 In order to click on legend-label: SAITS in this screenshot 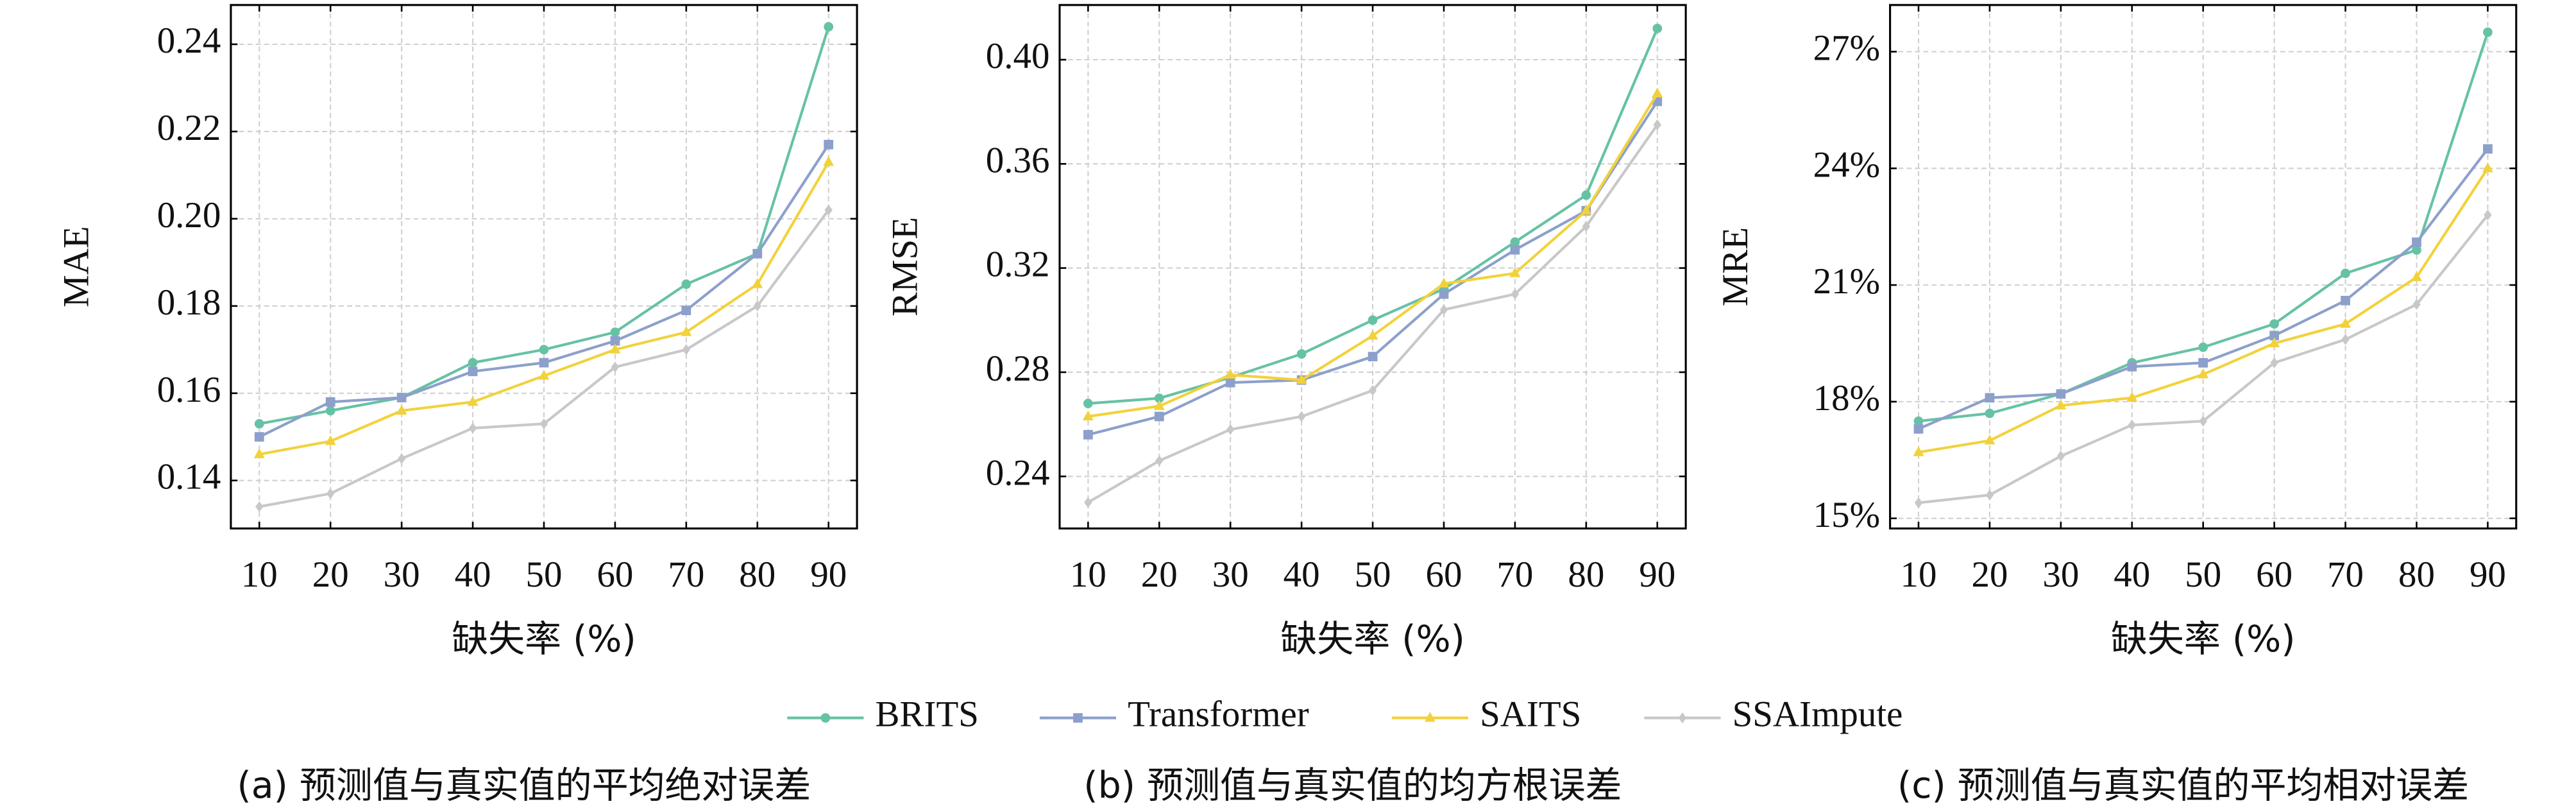, I will do `click(1530, 714)`.